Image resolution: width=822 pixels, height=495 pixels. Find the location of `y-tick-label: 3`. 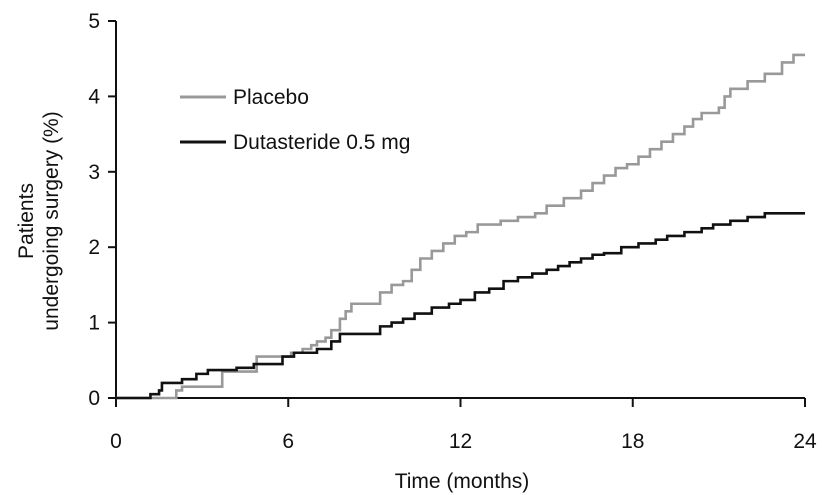

y-tick-label: 3 is located at coordinates (94, 172).